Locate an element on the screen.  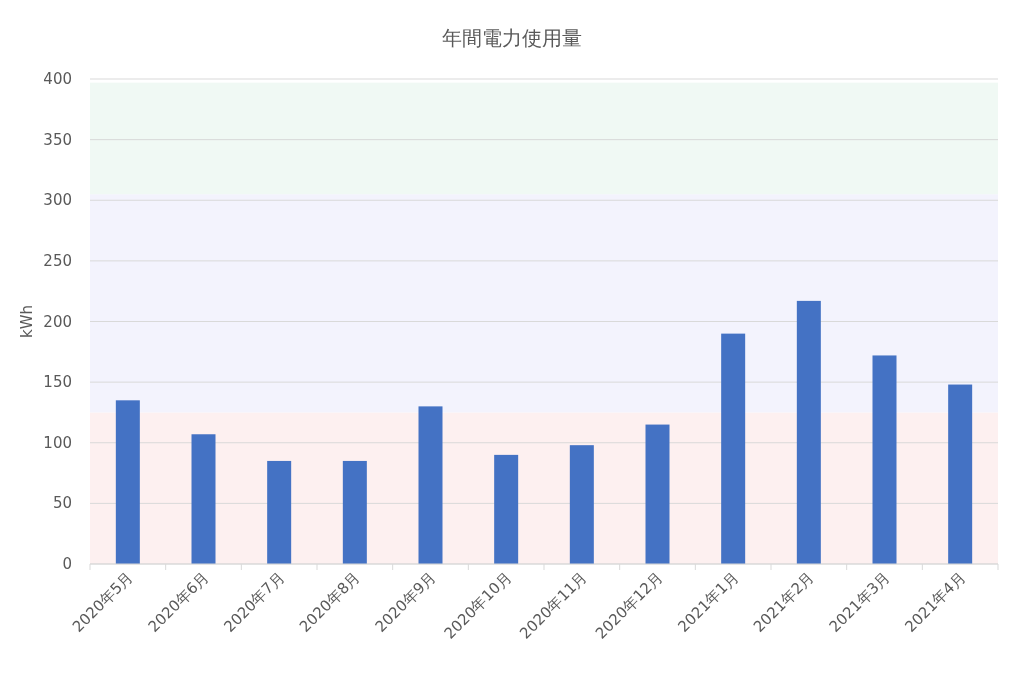
y-tick-label: 50 is located at coordinates (62, 503).